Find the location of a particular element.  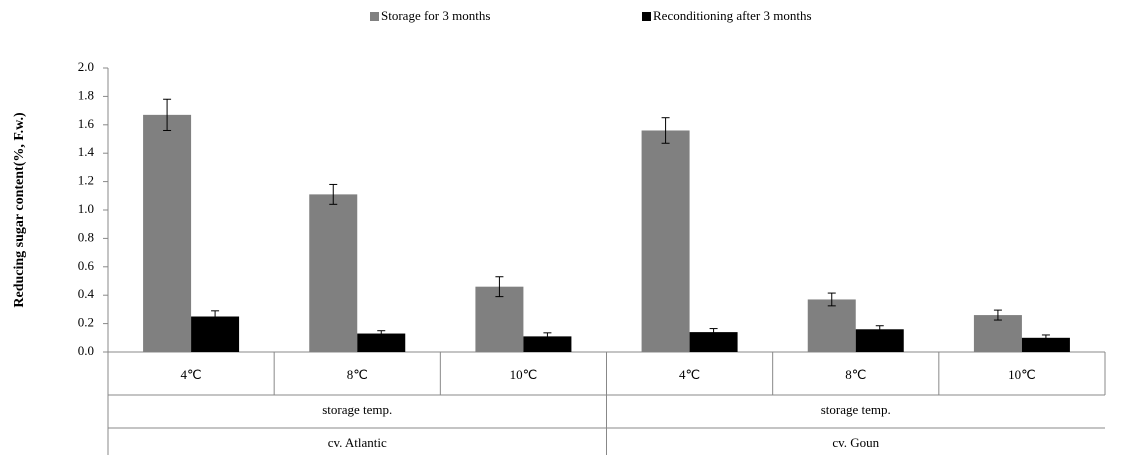

y-tick-label: 0.2 is located at coordinates (86, 322).